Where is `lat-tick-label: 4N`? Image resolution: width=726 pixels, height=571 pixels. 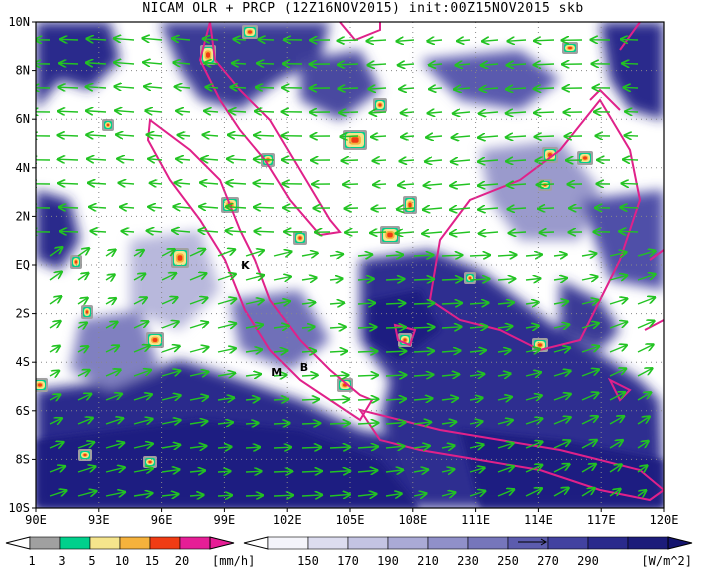
lat-tick-label: 4N is located at coordinates (23, 168).